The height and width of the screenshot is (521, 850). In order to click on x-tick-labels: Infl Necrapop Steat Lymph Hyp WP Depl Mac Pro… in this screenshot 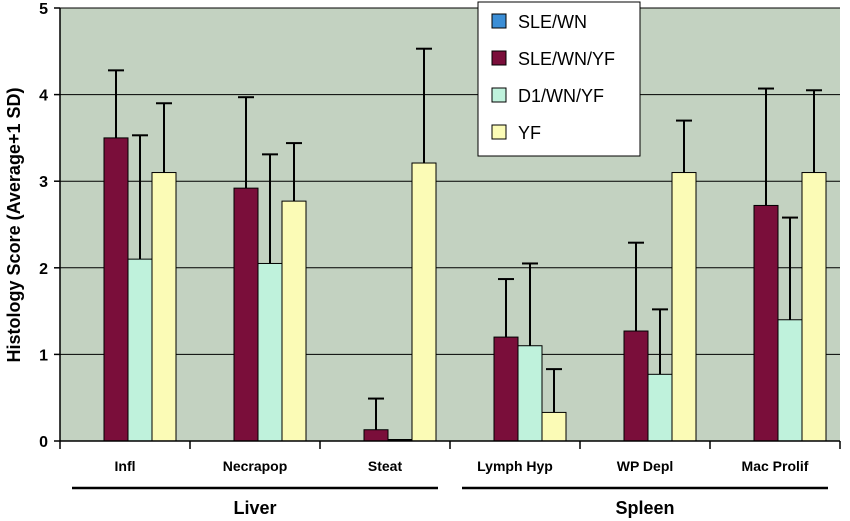, I will do `click(450, 457)`.